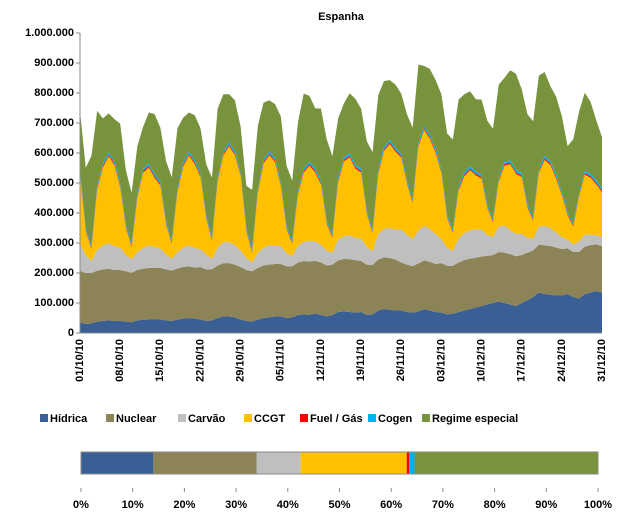 The width and height of the screenshot is (623, 523). Describe the element at coordinates (288, 505) in the screenshot. I see `x-tick-label: 40%` at that location.